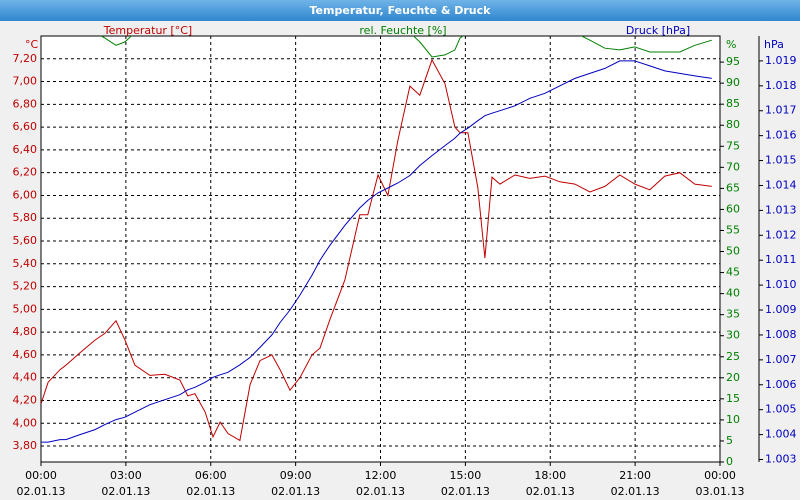 Image resolution: width=800 pixels, height=500 pixels. What do you see at coordinates (25, 172) in the screenshot?
I see `y-tick-label: 6,20` at bounding box center [25, 172].